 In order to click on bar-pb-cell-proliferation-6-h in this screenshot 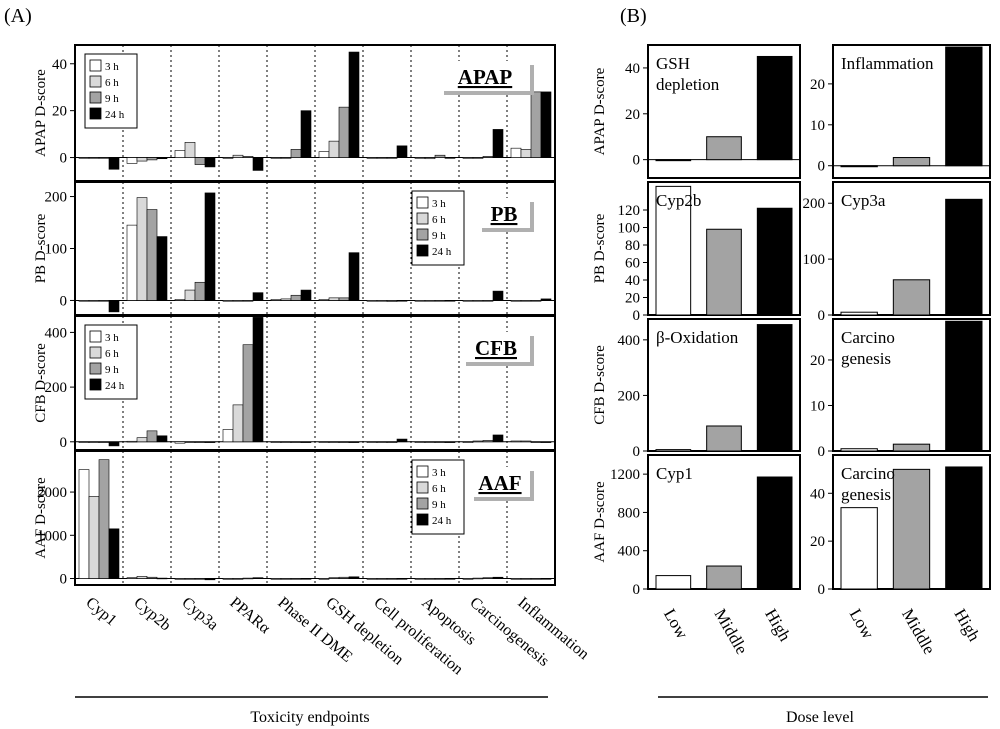, I will do `click(382, 301)`.